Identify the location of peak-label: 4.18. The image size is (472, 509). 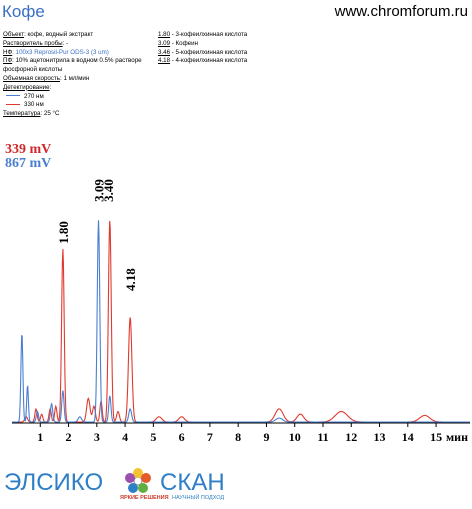
(130, 279).